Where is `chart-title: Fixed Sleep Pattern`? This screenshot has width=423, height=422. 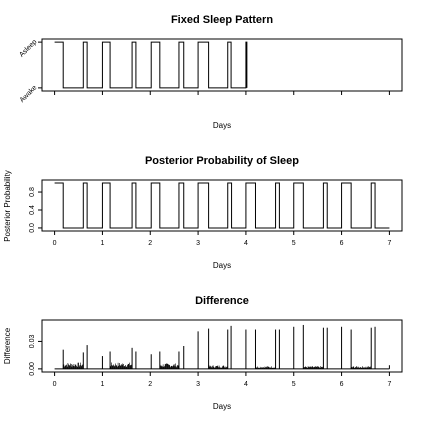 chart-title: Fixed Sleep Pattern is located at coordinates (222, 20).